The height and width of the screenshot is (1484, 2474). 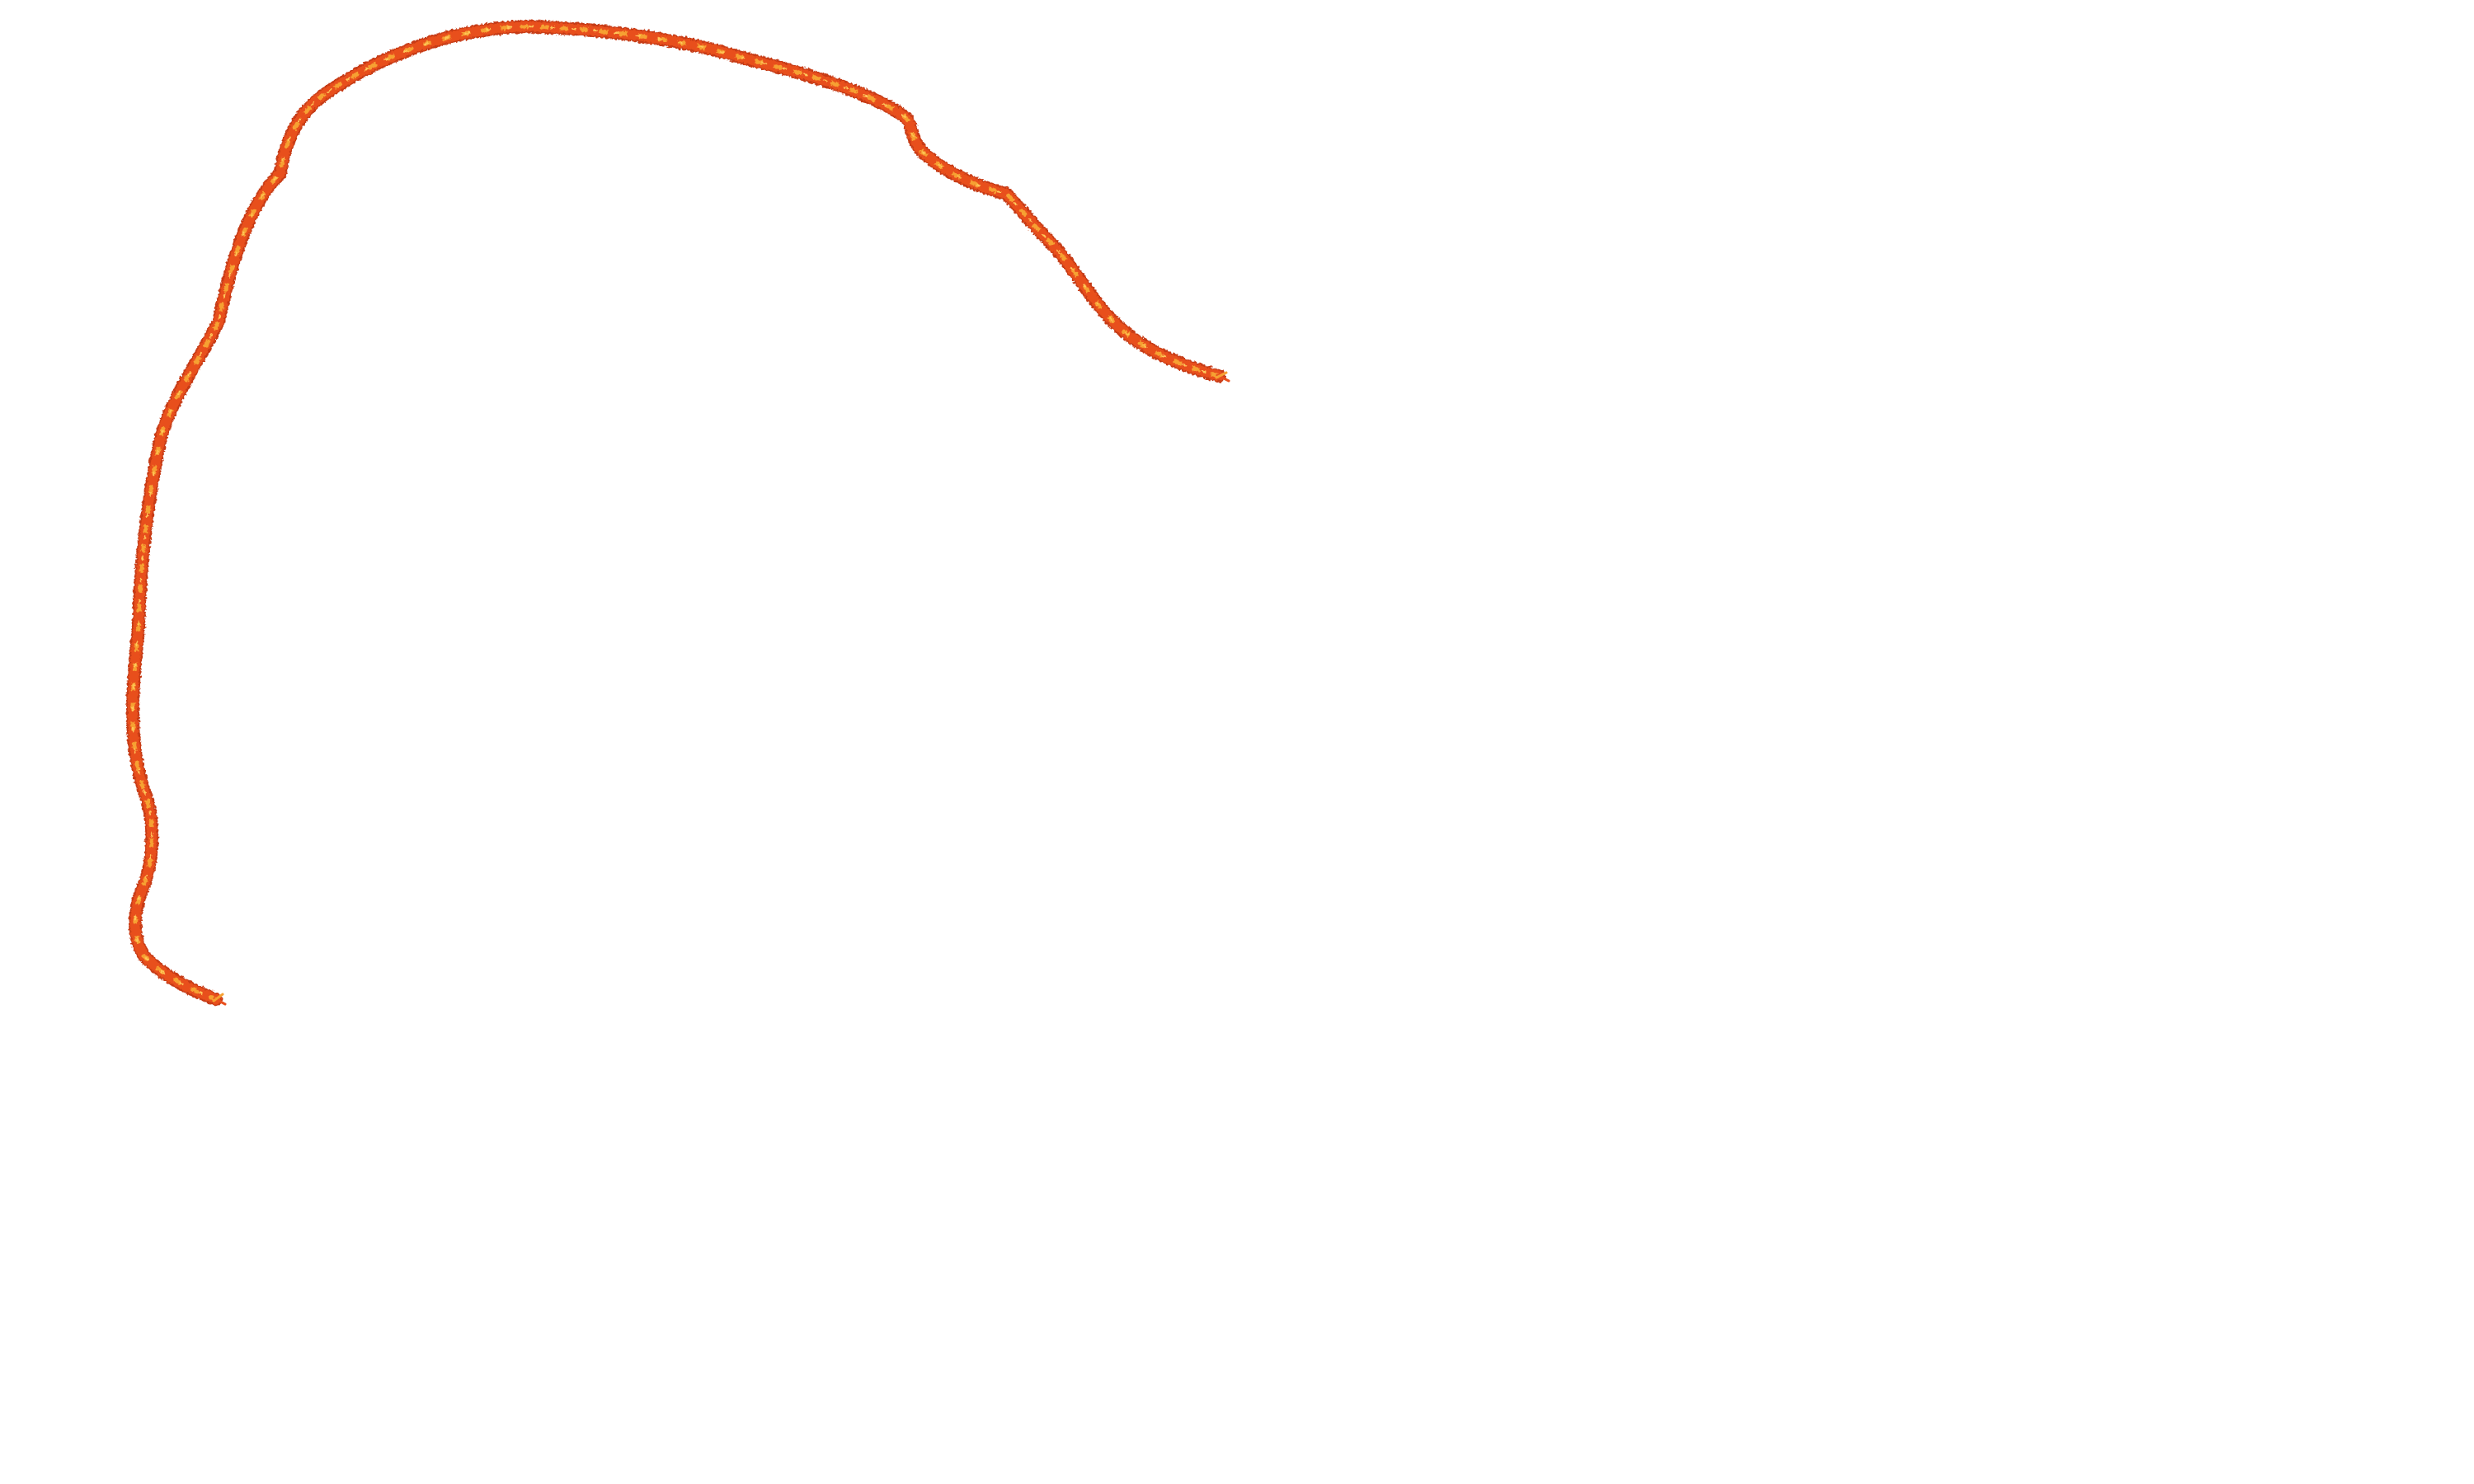 What do you see at coordinates (1222, 377) in the screenshot?
I see `thread-end-right` at bounding box center [1222, 377].